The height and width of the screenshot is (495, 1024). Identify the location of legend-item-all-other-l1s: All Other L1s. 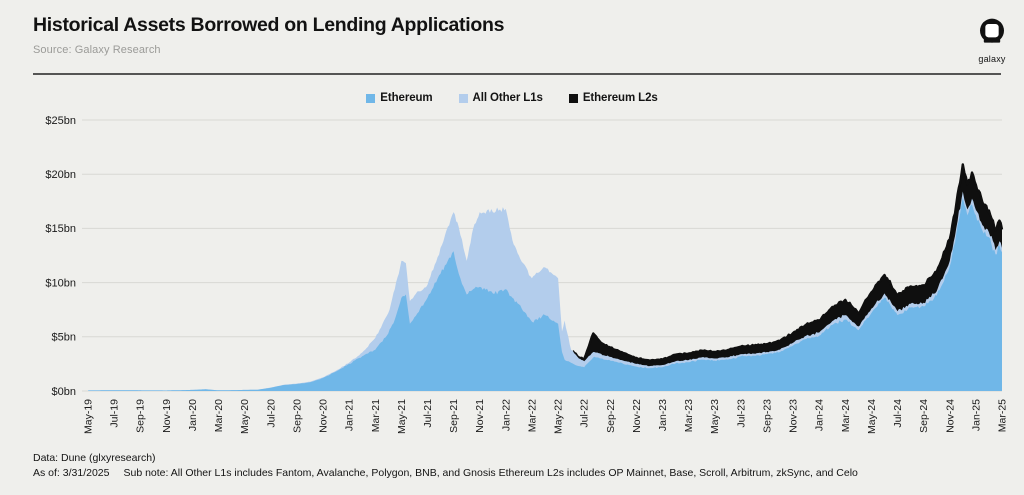
(500, 98).